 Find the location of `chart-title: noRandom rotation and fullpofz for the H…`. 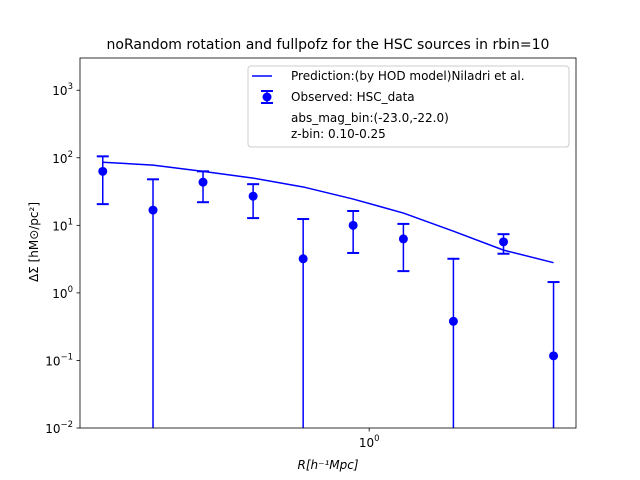

chart-title: noRandom rotation and fullpofz for the H… is located at coordinates (328, 45).